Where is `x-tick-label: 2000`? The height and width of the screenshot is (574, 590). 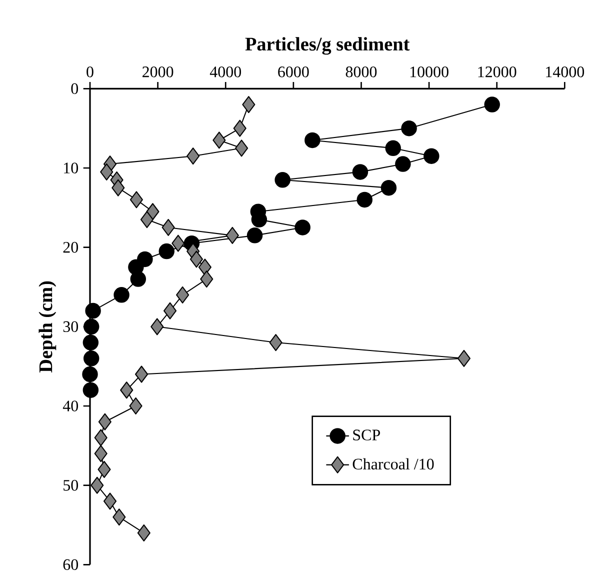
x-tick-label: 2000 is located at coordinates (158, 72).